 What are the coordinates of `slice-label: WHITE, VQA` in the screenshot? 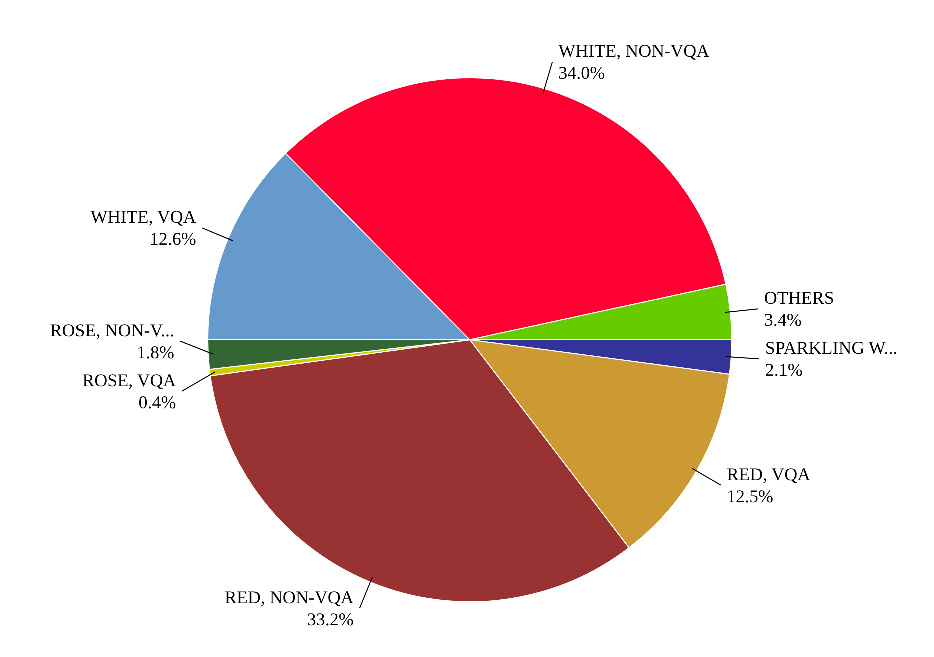 It's located at (143, 217).